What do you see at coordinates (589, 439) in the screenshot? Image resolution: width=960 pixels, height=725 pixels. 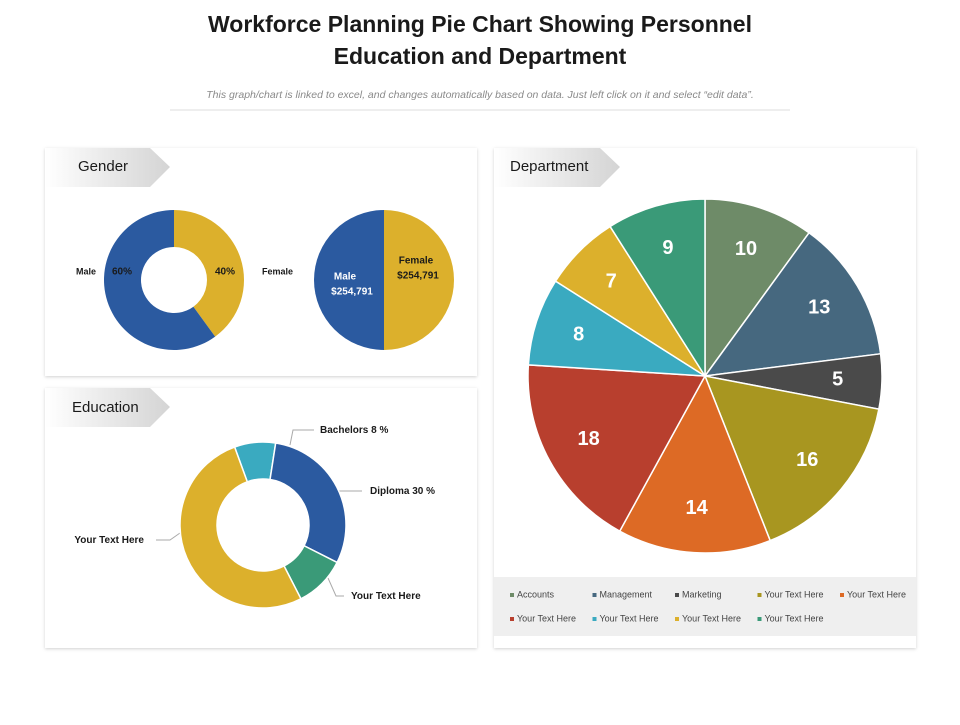 I see `data-label: 18` at bounding box center [589, 439].